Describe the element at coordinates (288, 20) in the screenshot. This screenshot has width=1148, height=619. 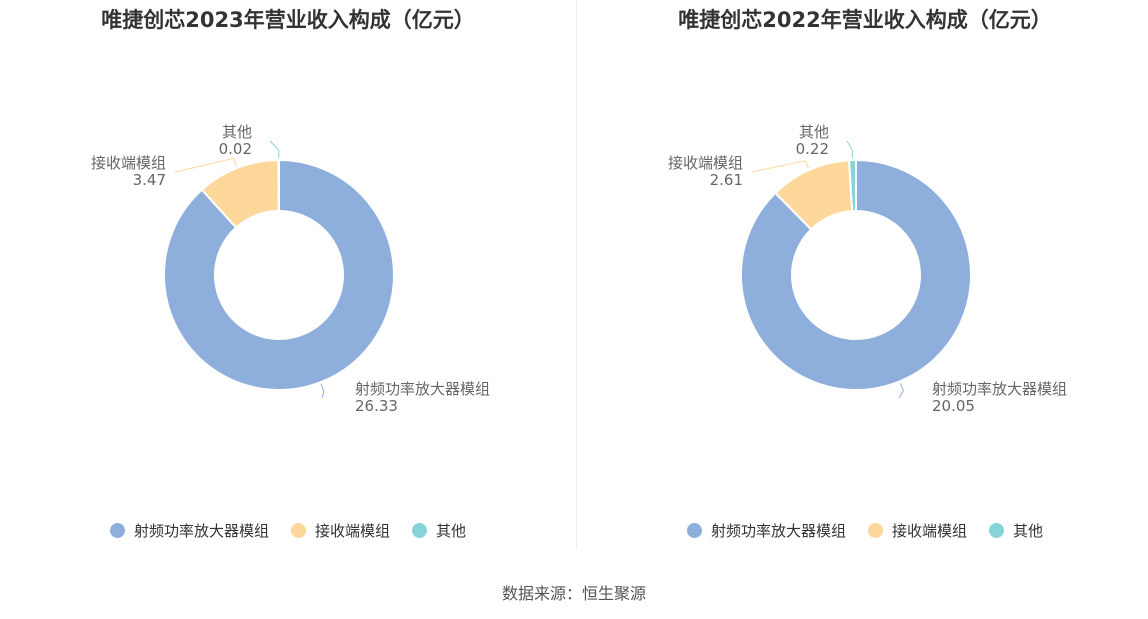
I see `chart-title: 唯捷创芯2023年营业收入构成（亿元）` at that location.